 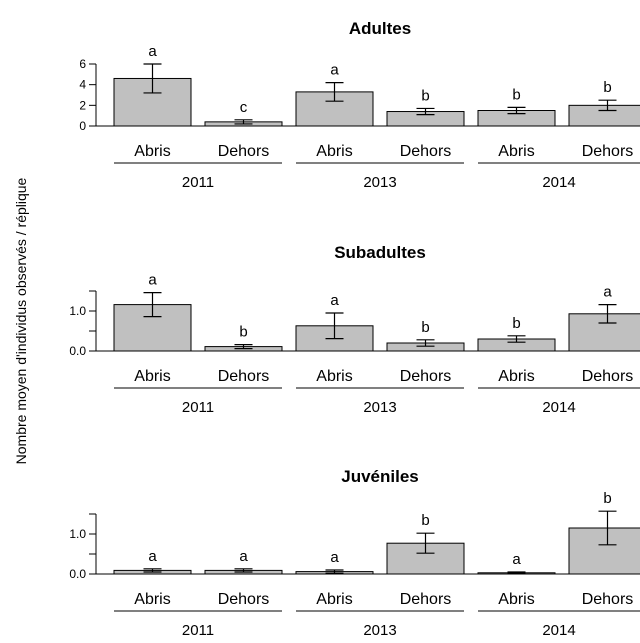 What do you see at coordinates (82, 85) in the screenshot?
I see `y-tick-label: 4` at bounding box center [82, 85].